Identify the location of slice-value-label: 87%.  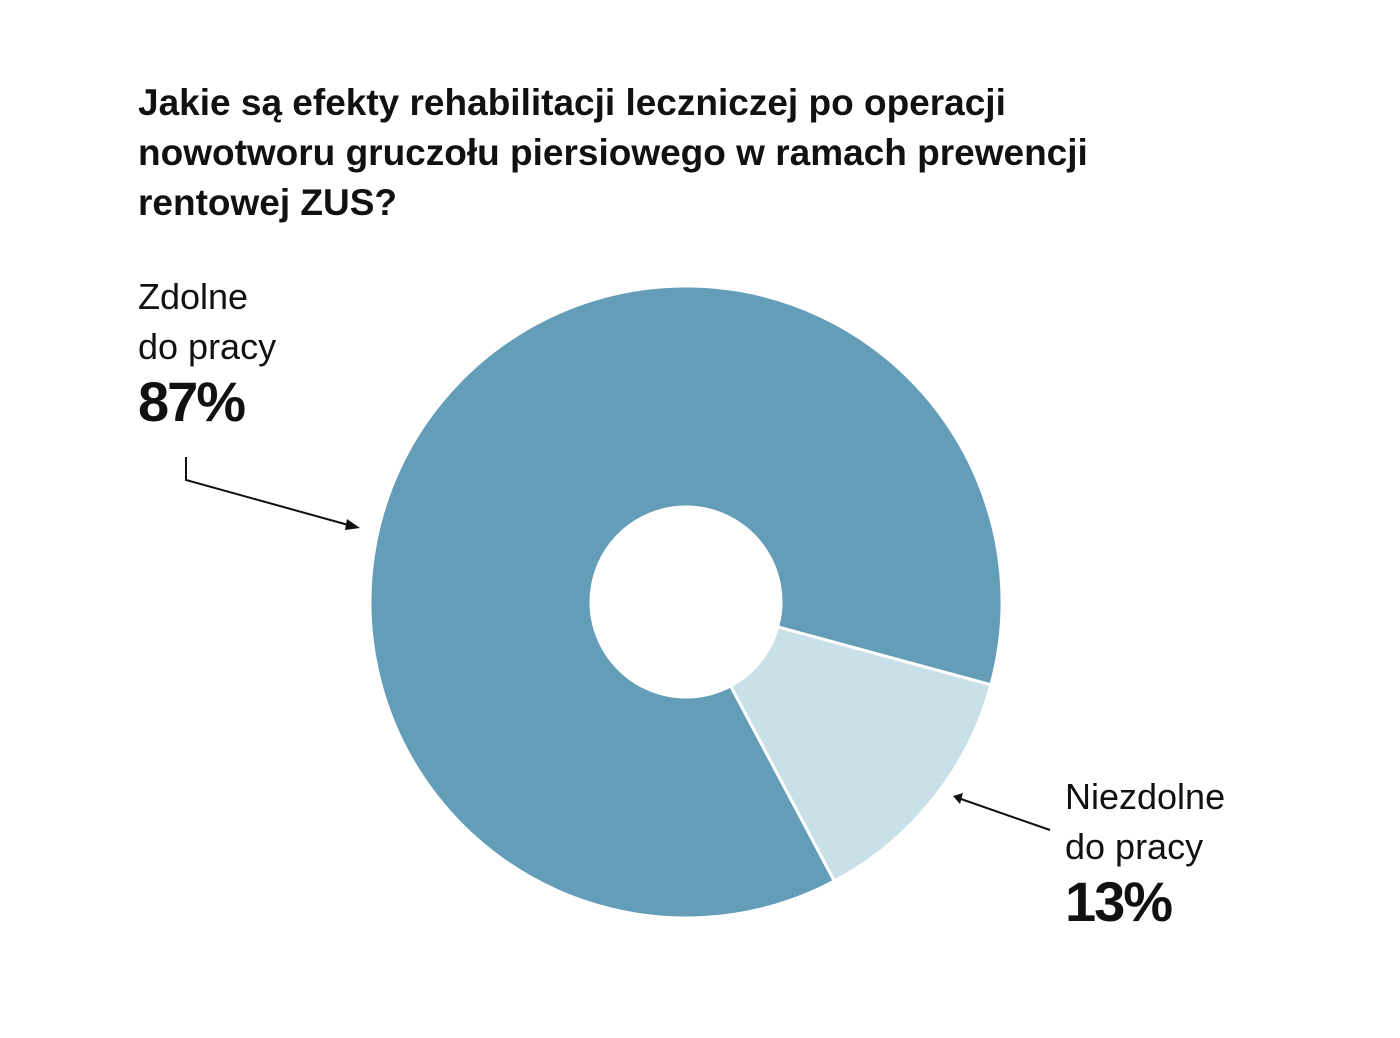
(192, 401).